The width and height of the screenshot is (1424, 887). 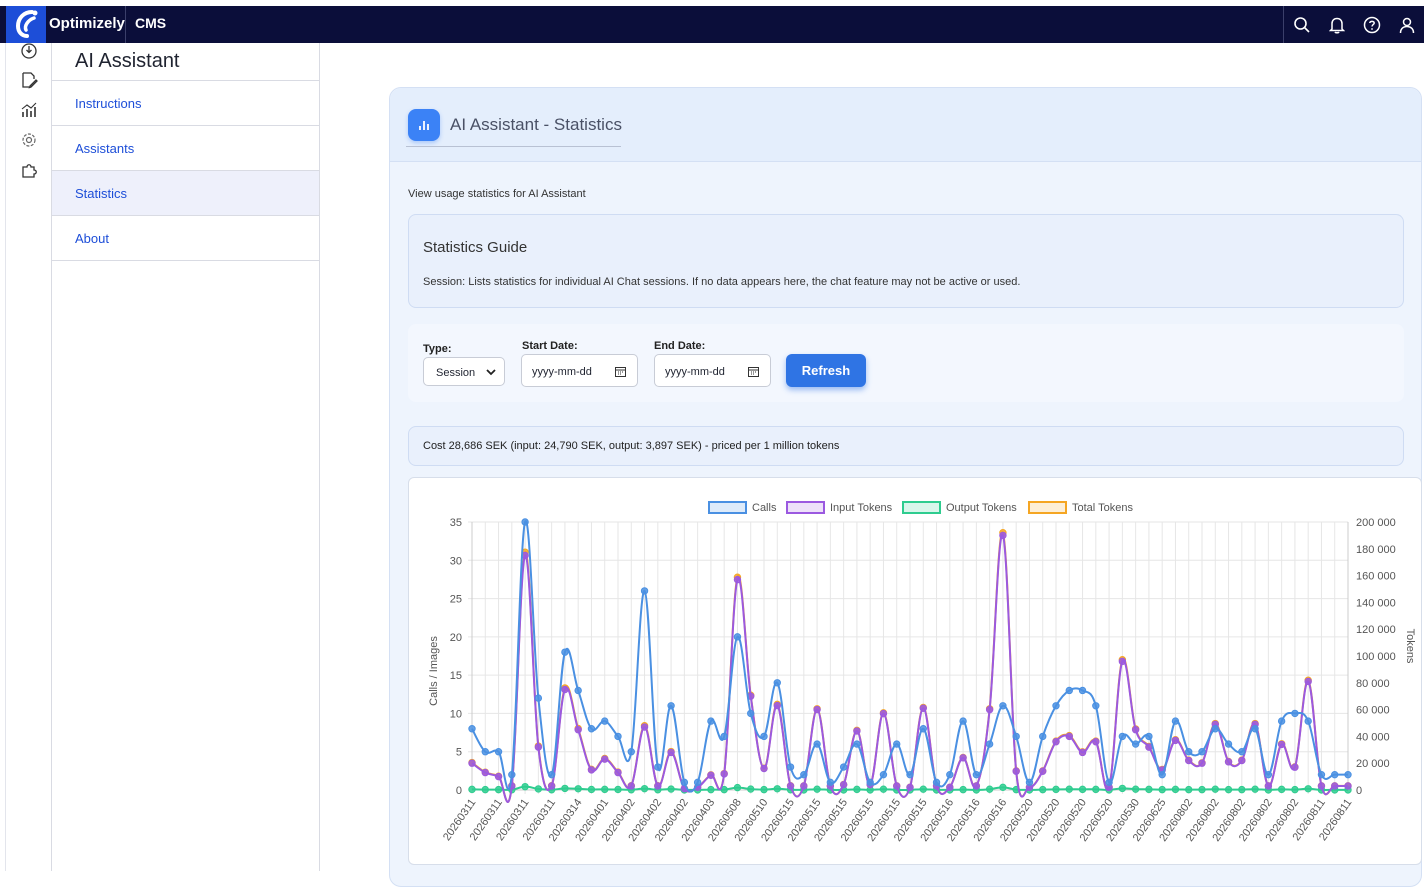 What do you see at coordinates (151, 23) in the screenshot?
I see `product-name: CMS` at bounding box center [151, 23].